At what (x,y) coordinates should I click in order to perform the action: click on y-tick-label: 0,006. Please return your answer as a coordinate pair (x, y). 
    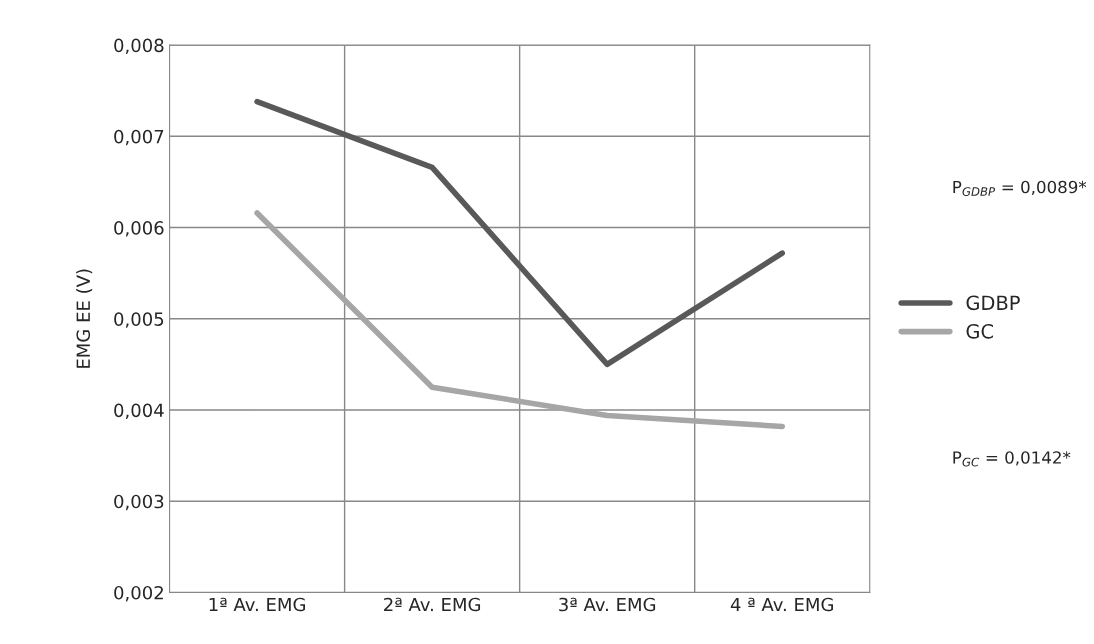
    Looking at the image, I should click on (139, 229).